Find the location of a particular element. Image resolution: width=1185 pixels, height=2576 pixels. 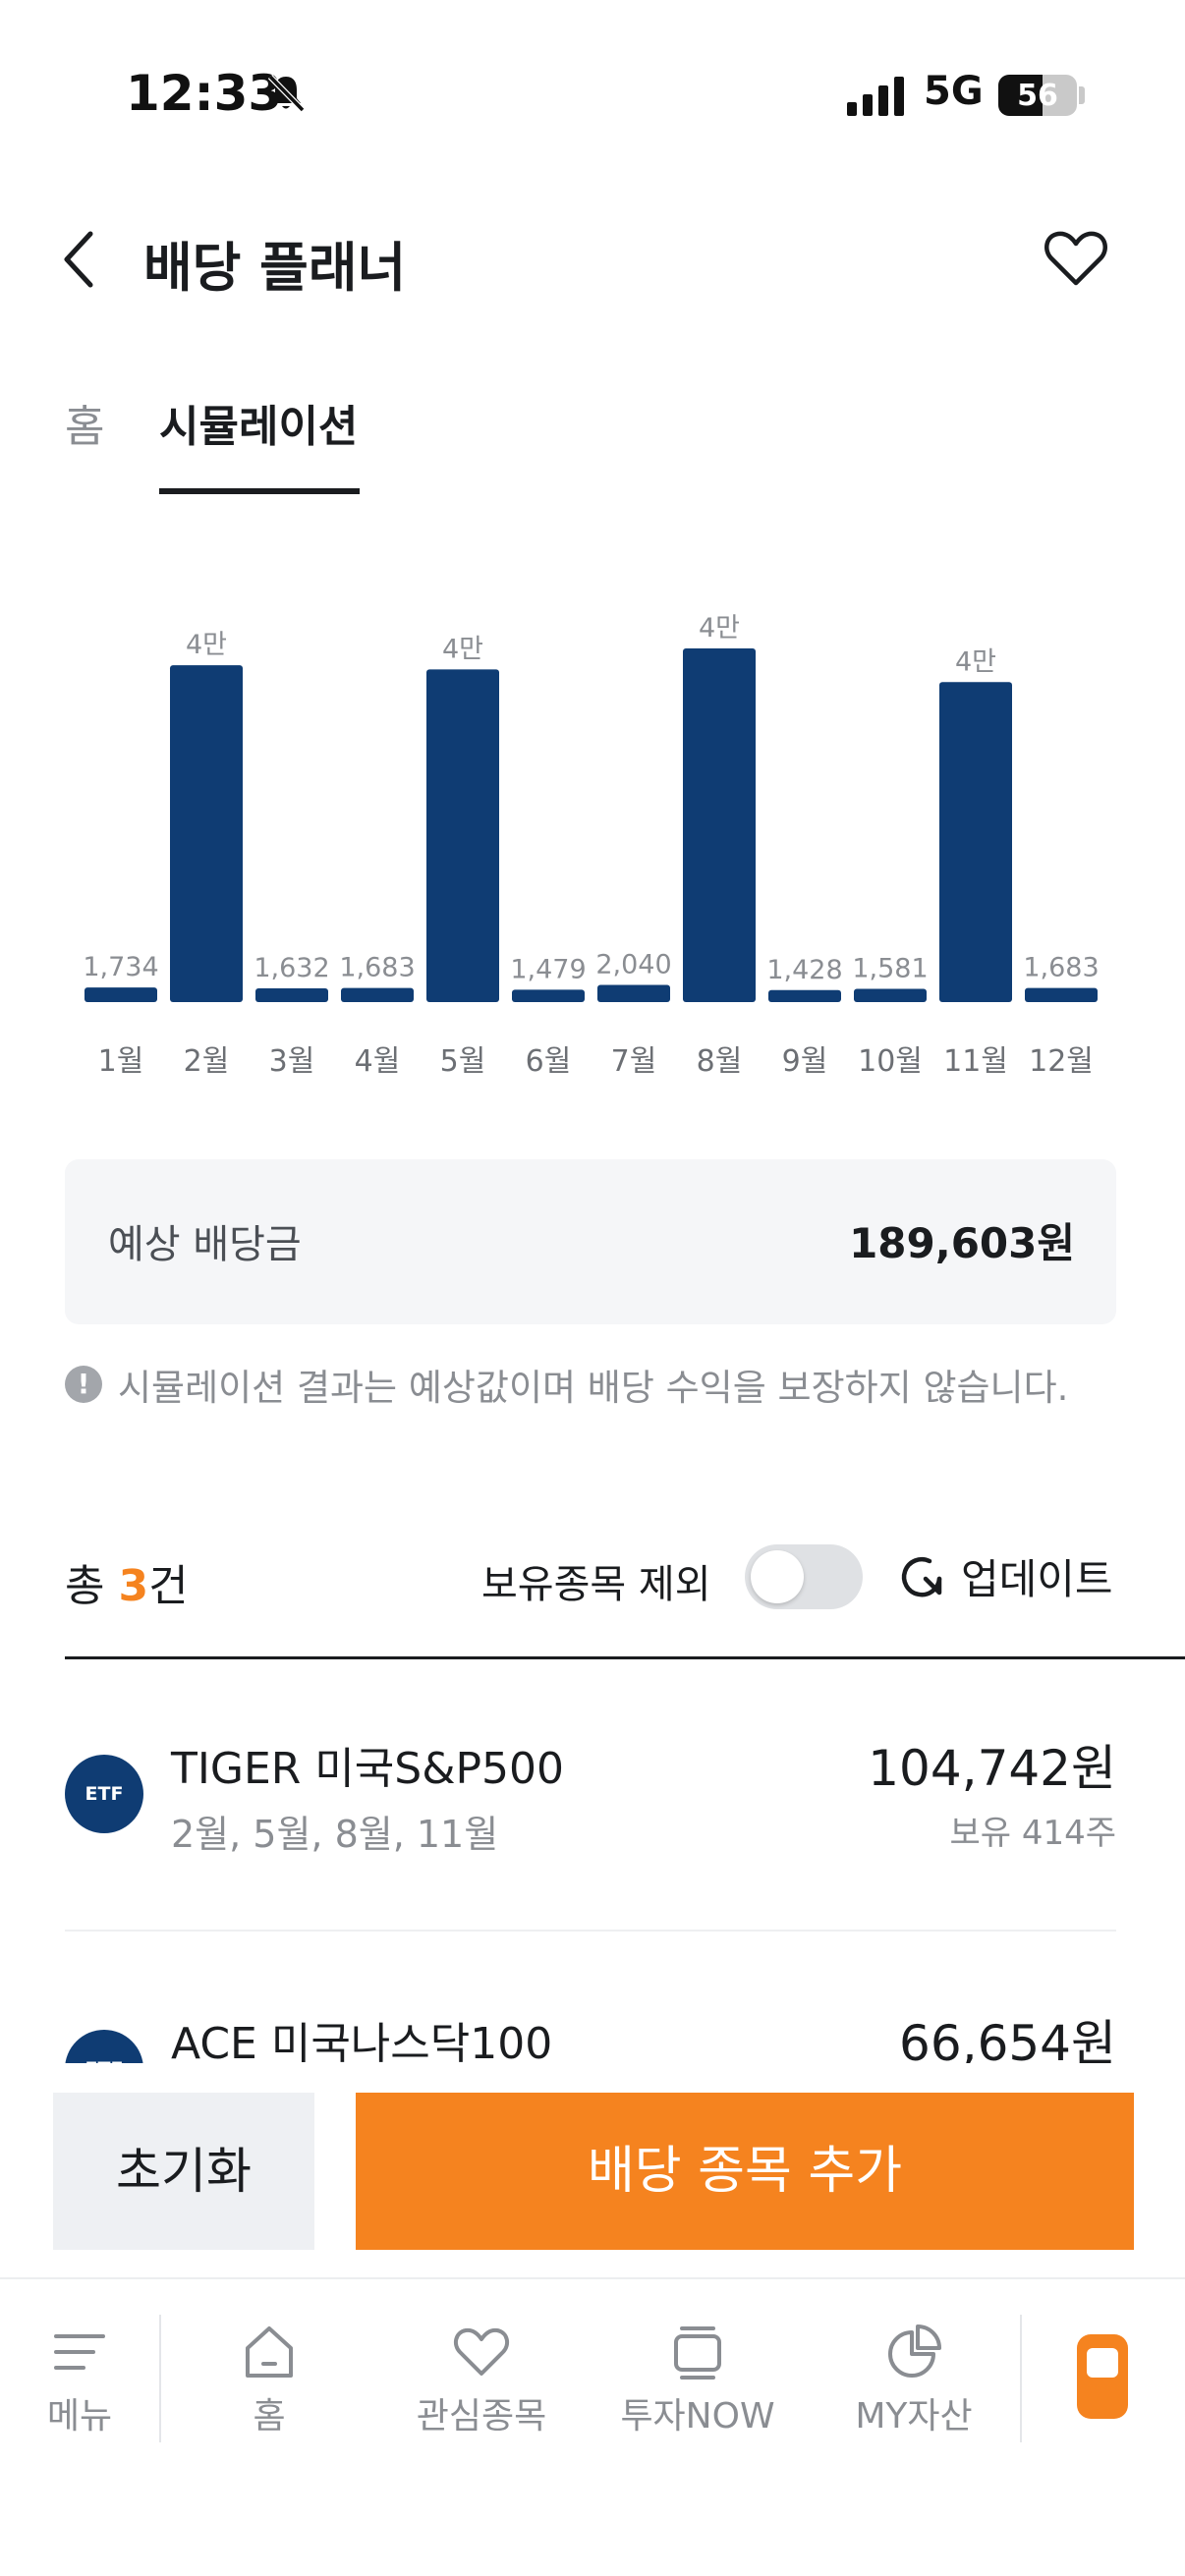

cards-icon is located at coordinates (697, 2353).